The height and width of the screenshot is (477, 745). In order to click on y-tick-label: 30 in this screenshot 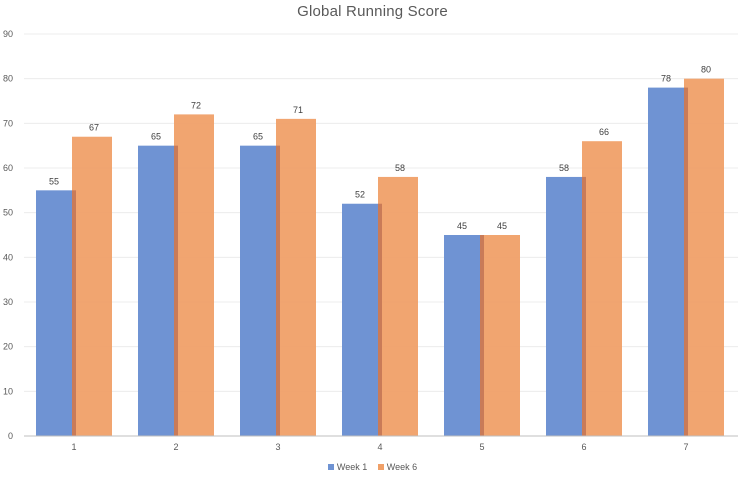, I will do `click(8, 302)`.